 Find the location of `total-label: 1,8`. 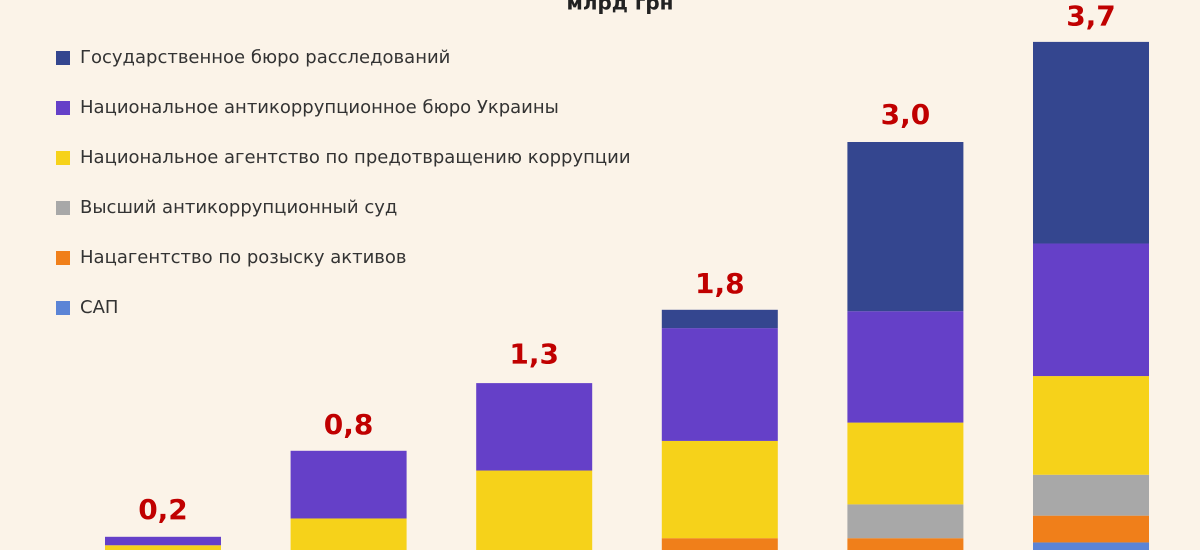

total-label: 1,8 is located at coordinates (720, 283).